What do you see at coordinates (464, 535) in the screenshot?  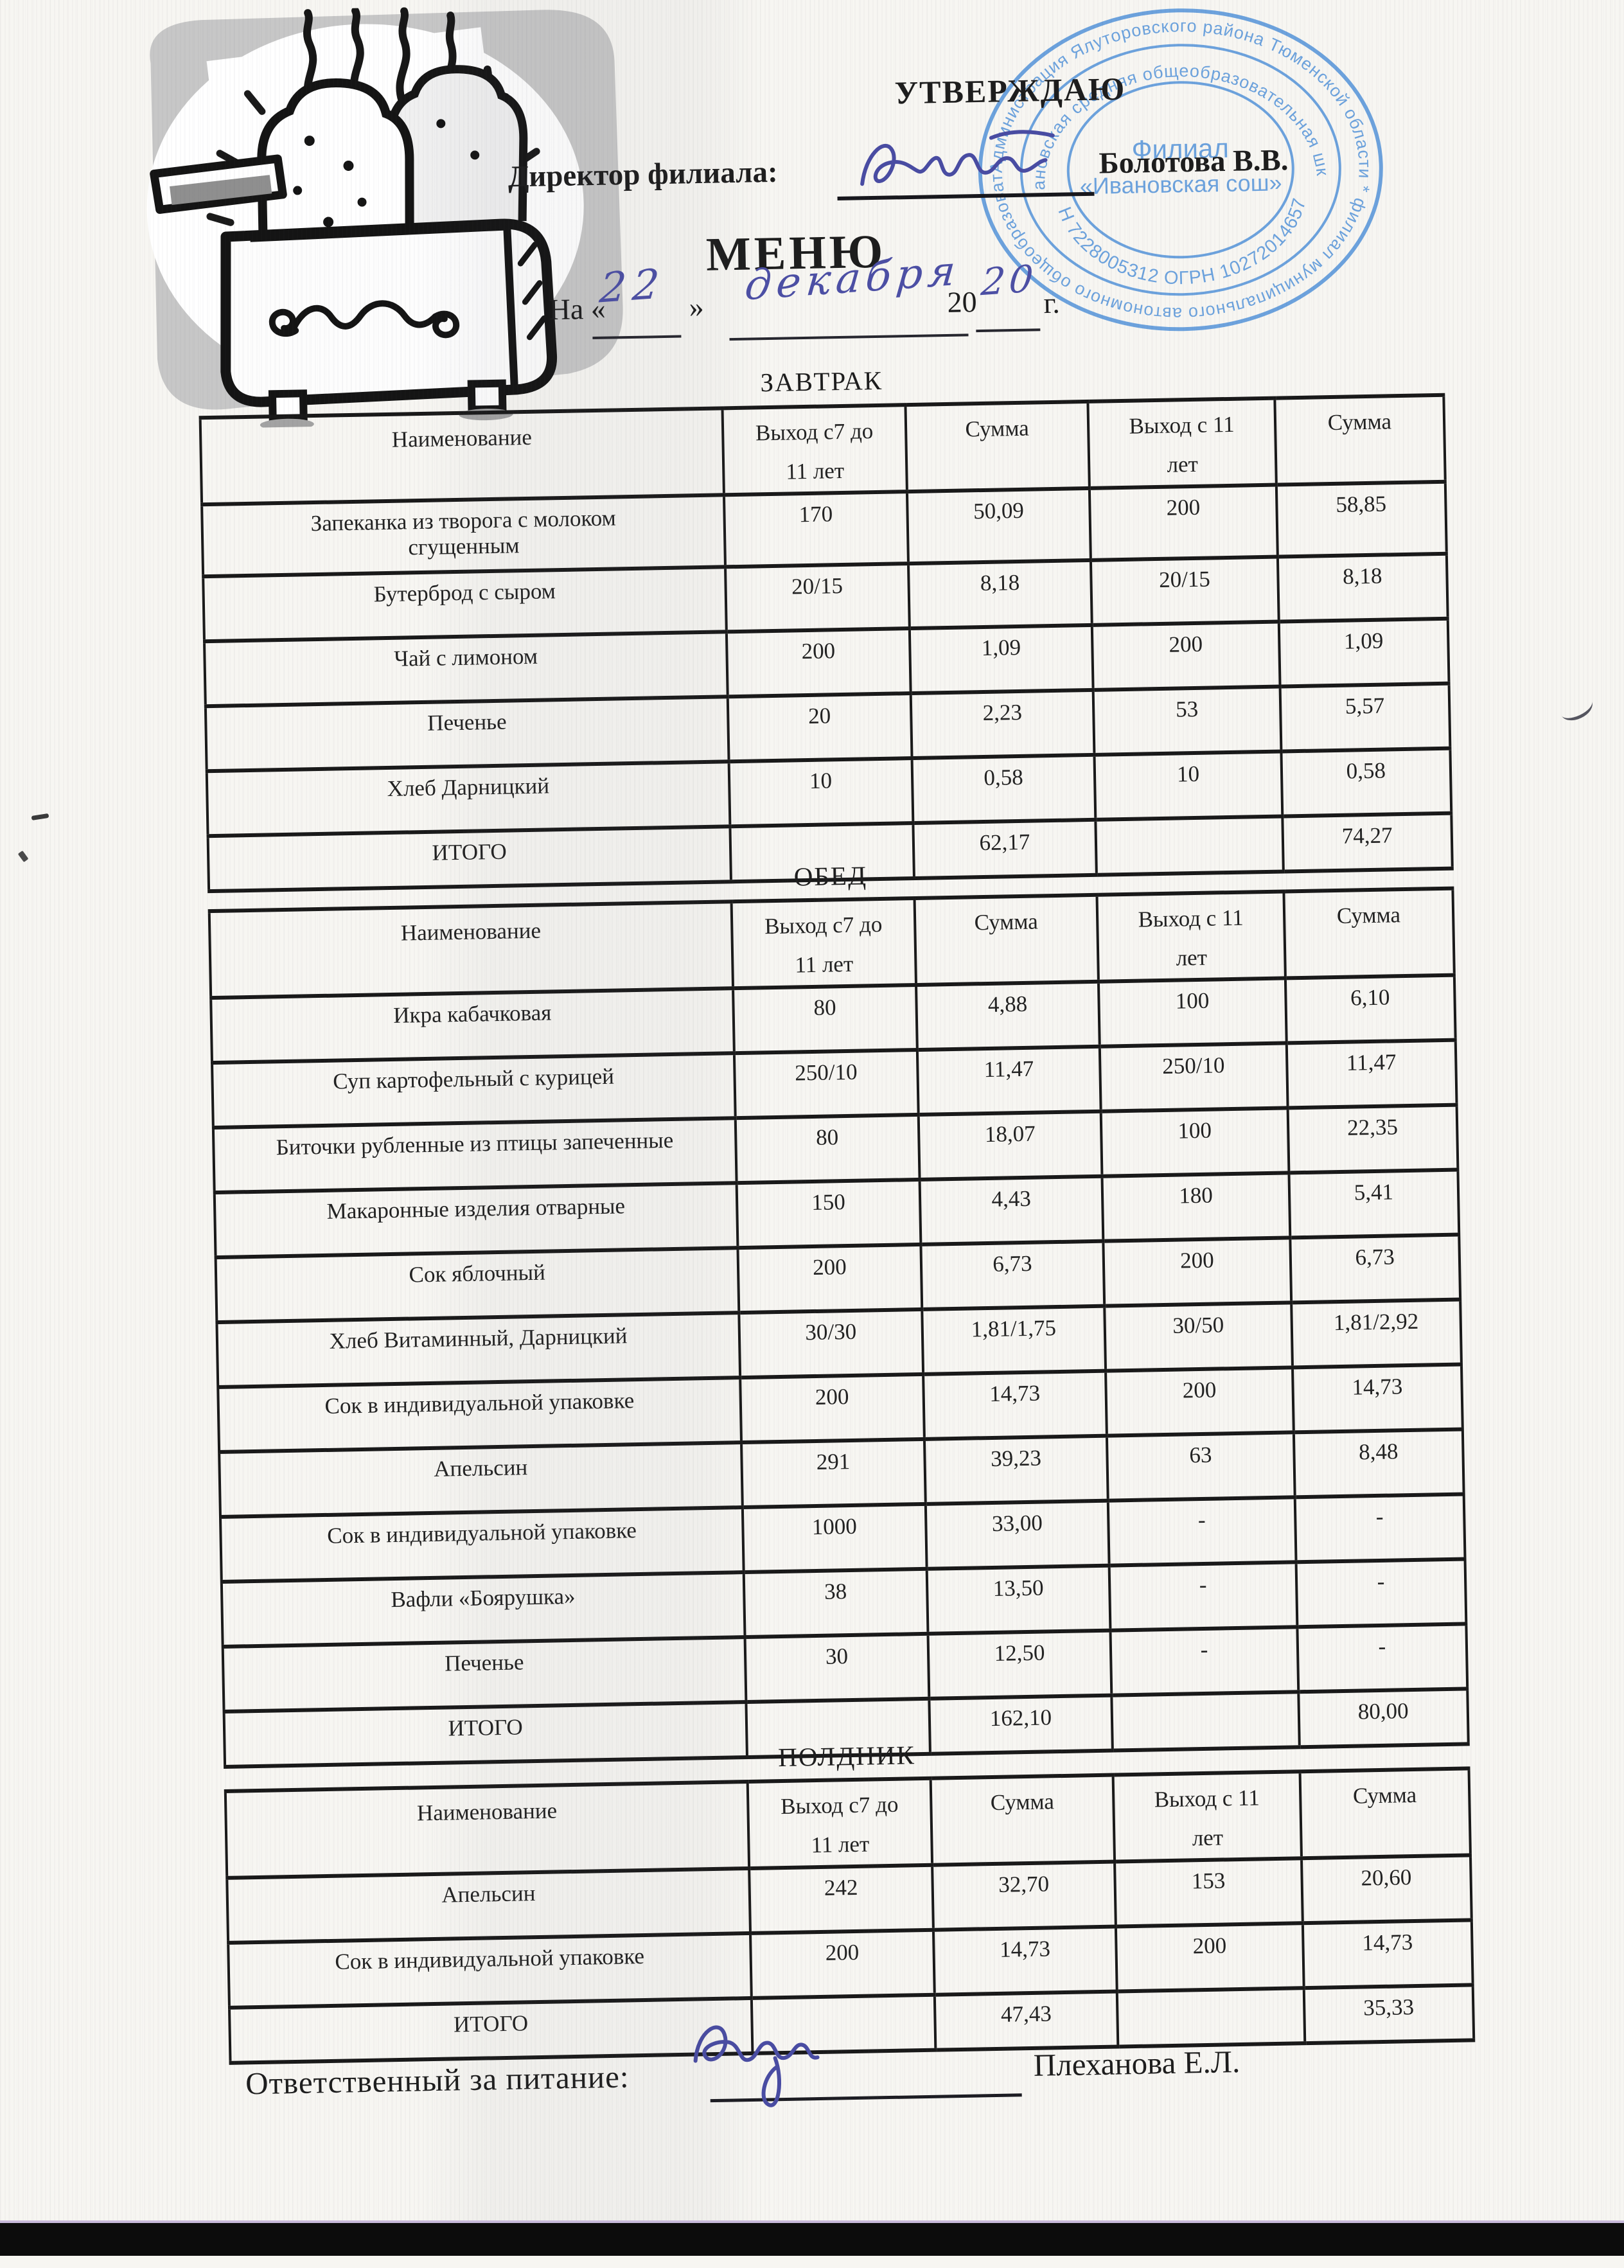 I see `dish-name-cell: Запеканка из творога с молоком сгущенным` at bounding box center [464, 535].